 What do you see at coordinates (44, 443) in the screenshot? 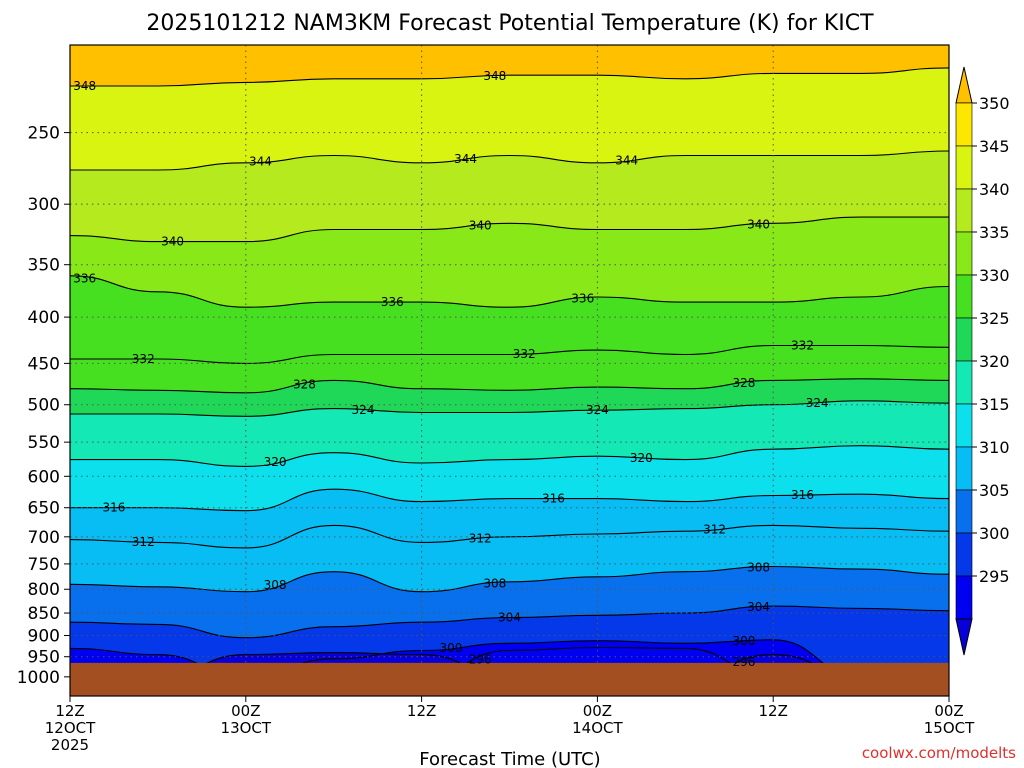
I see `y-tick-label: 550` at bounding box center [44, 443].